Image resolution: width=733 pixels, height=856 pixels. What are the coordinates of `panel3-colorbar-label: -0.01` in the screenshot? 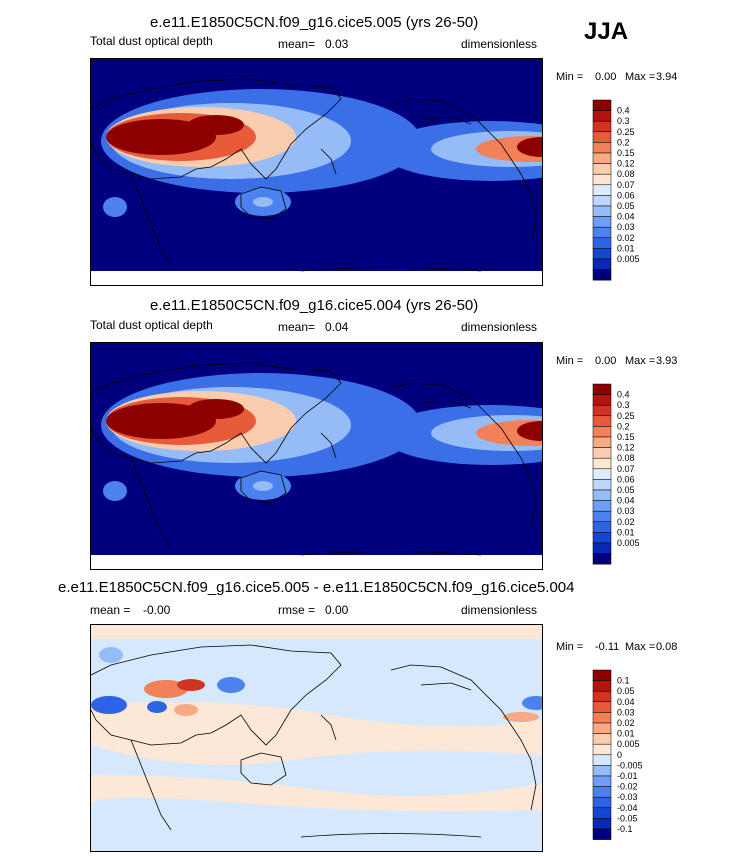 It's located at (627, 776).